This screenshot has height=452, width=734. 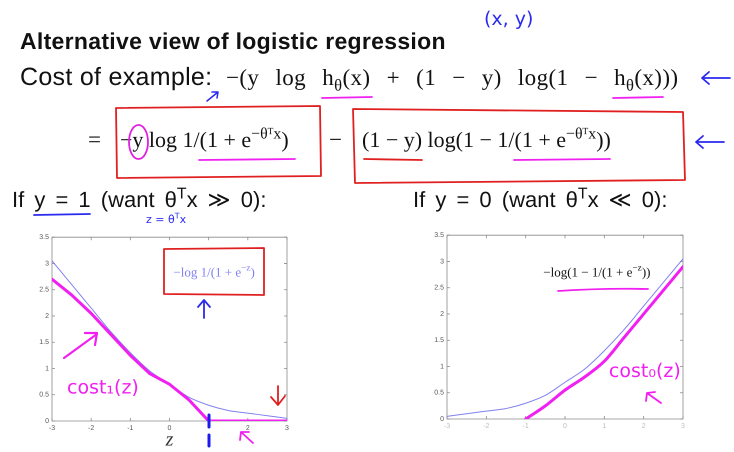 What do you see at coordinates (452, 80) in the screenshot?
I see `text: −(y log h$_{θ}$(x) + (1 − y) log(1 − h$_{θ}$(x)))` at bounding box center [452, 80].